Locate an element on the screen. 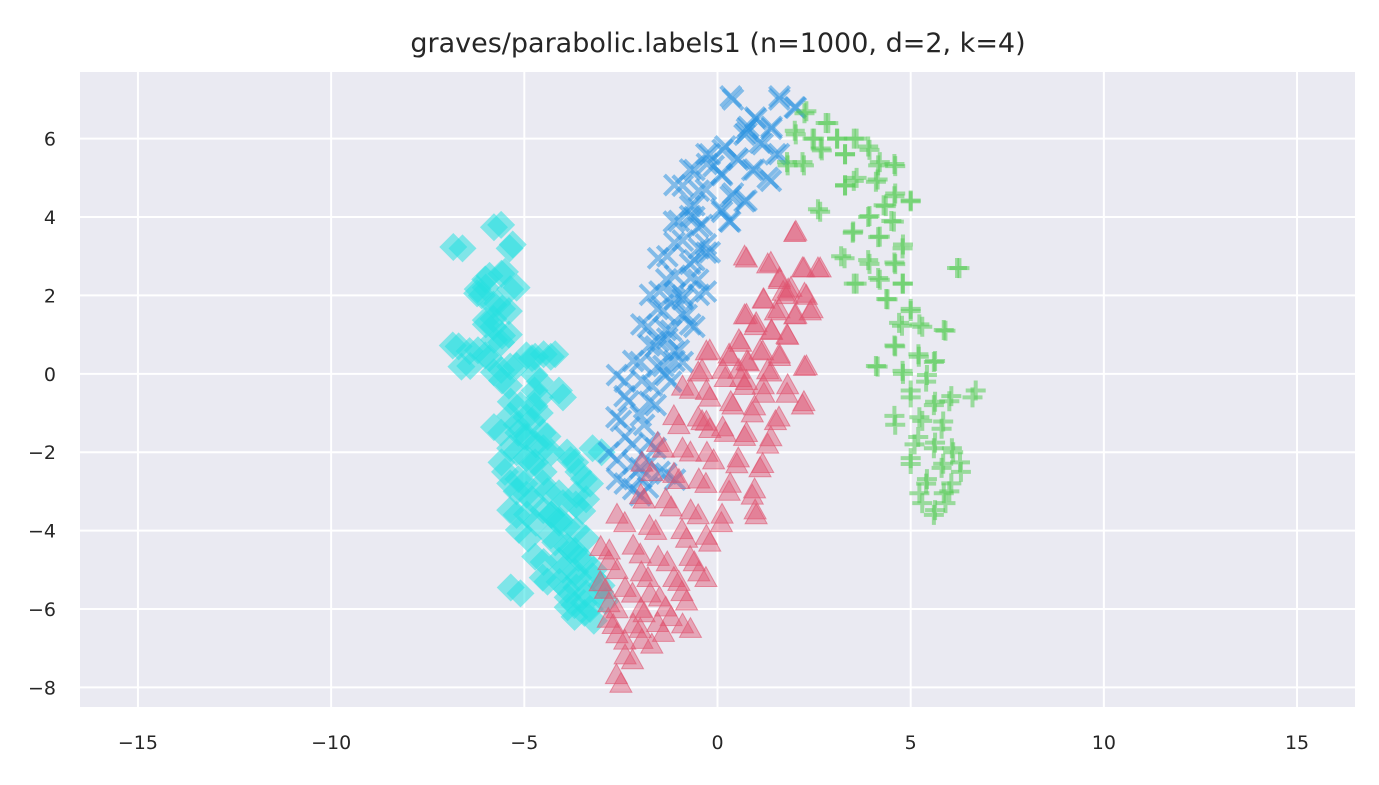 Image resolution: width=1379 pixels, height=785 pixels. y-tick-label: −2 is located at coordinates (42, 453).